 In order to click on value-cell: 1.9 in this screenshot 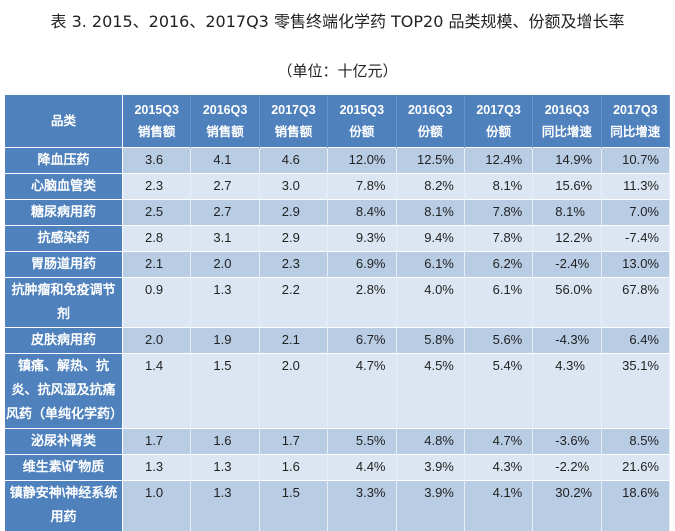, I will do `click(225, 340)`.